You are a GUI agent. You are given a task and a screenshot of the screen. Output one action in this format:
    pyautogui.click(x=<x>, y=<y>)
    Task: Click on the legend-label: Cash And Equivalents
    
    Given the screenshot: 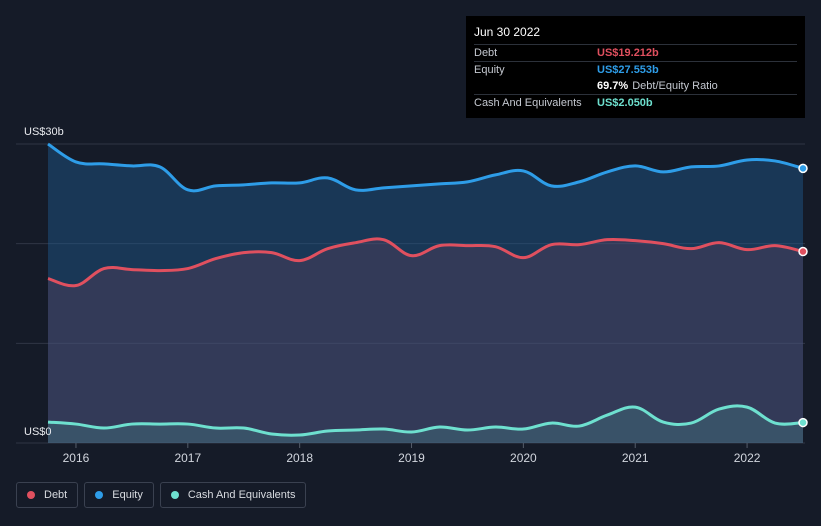 What is the action you would take?
    pyautogui.click(x=241, y=495)
    